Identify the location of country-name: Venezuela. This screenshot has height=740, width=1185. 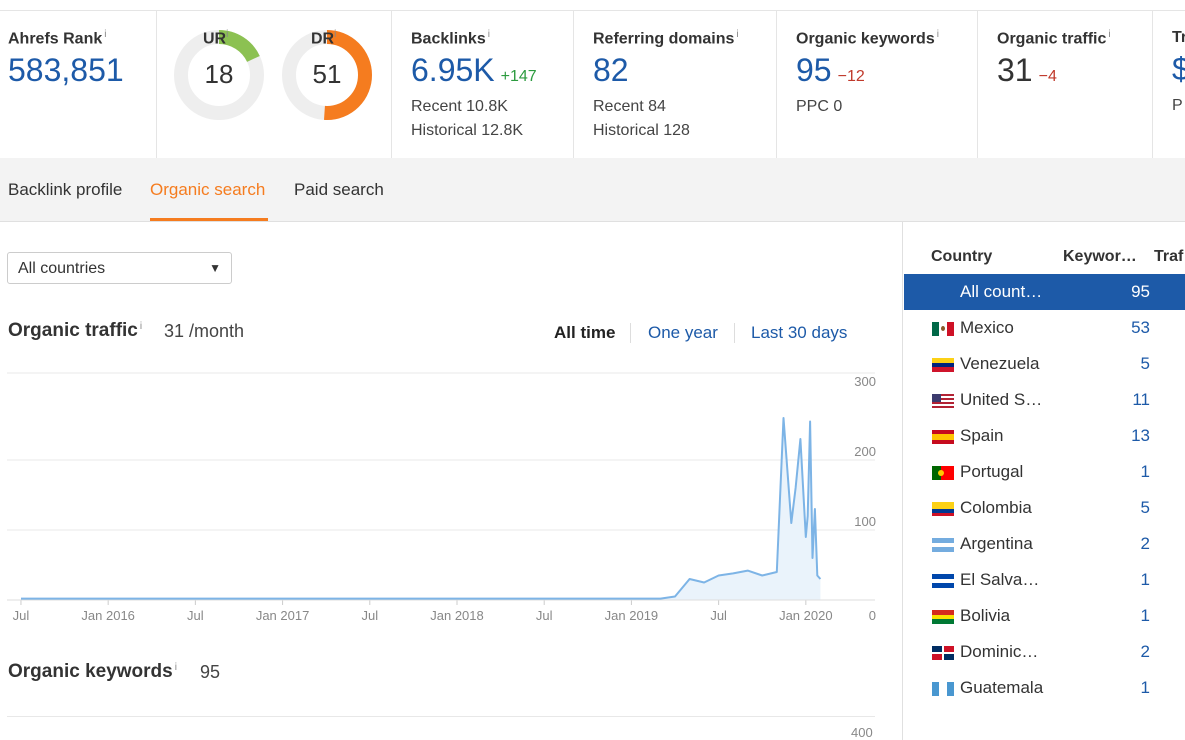
(1000, 363).